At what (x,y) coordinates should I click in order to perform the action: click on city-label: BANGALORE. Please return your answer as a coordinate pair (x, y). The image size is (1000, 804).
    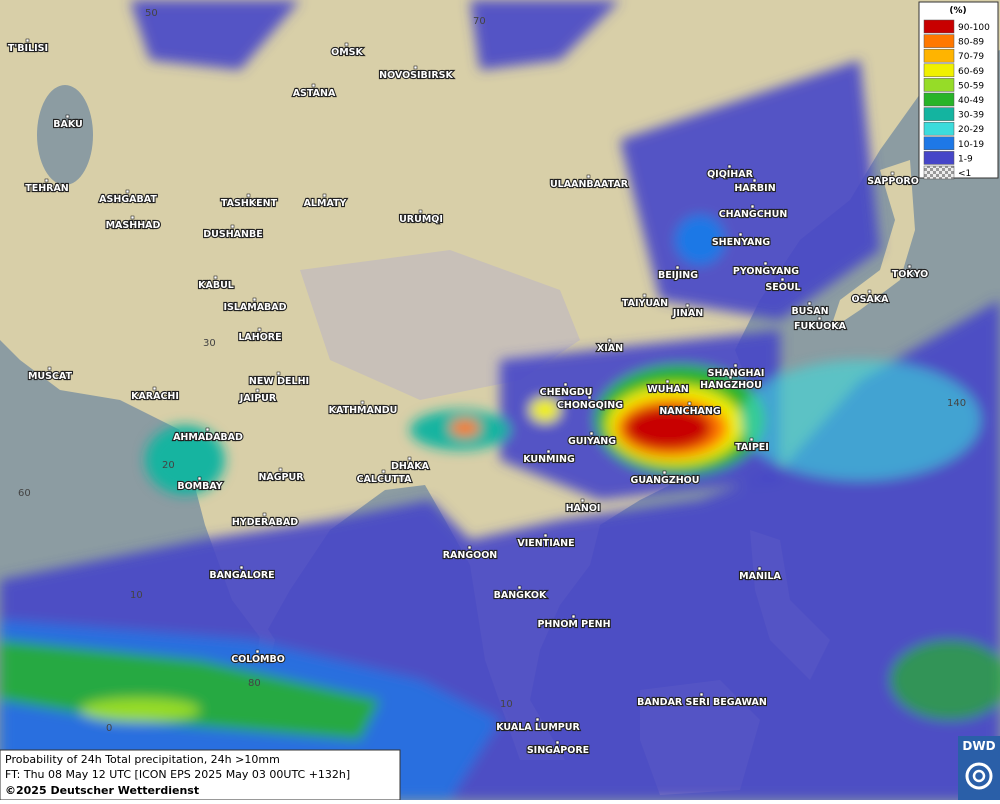
    Looking at the image, I should click on (241, 575).